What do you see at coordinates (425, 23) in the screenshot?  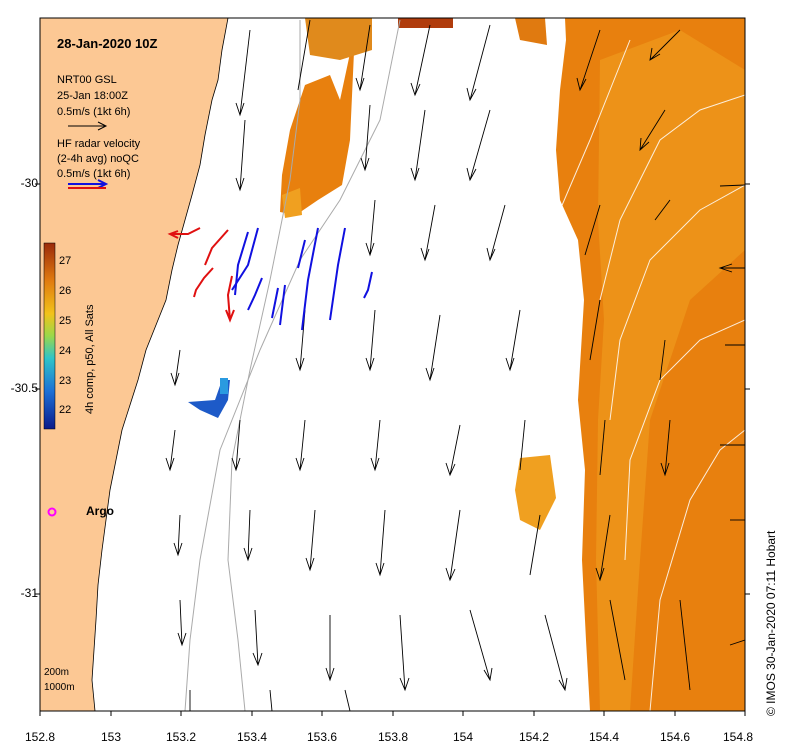 I see `sst-top-dark` at bounding box center [425, 23].